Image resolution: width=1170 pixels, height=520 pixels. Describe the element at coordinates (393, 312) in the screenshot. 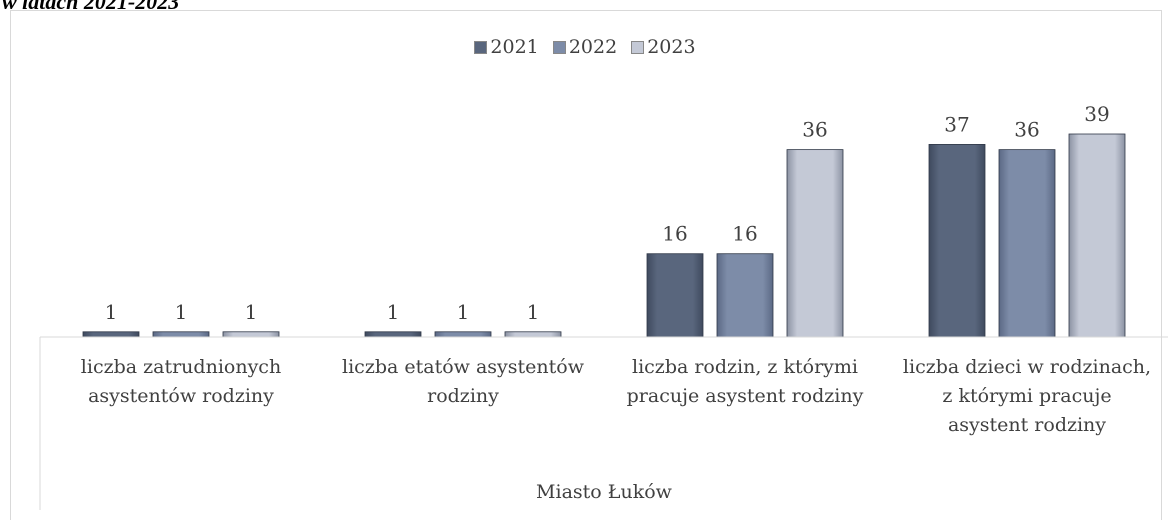

I see `data-label-2021-cat-2: 1` at that location.